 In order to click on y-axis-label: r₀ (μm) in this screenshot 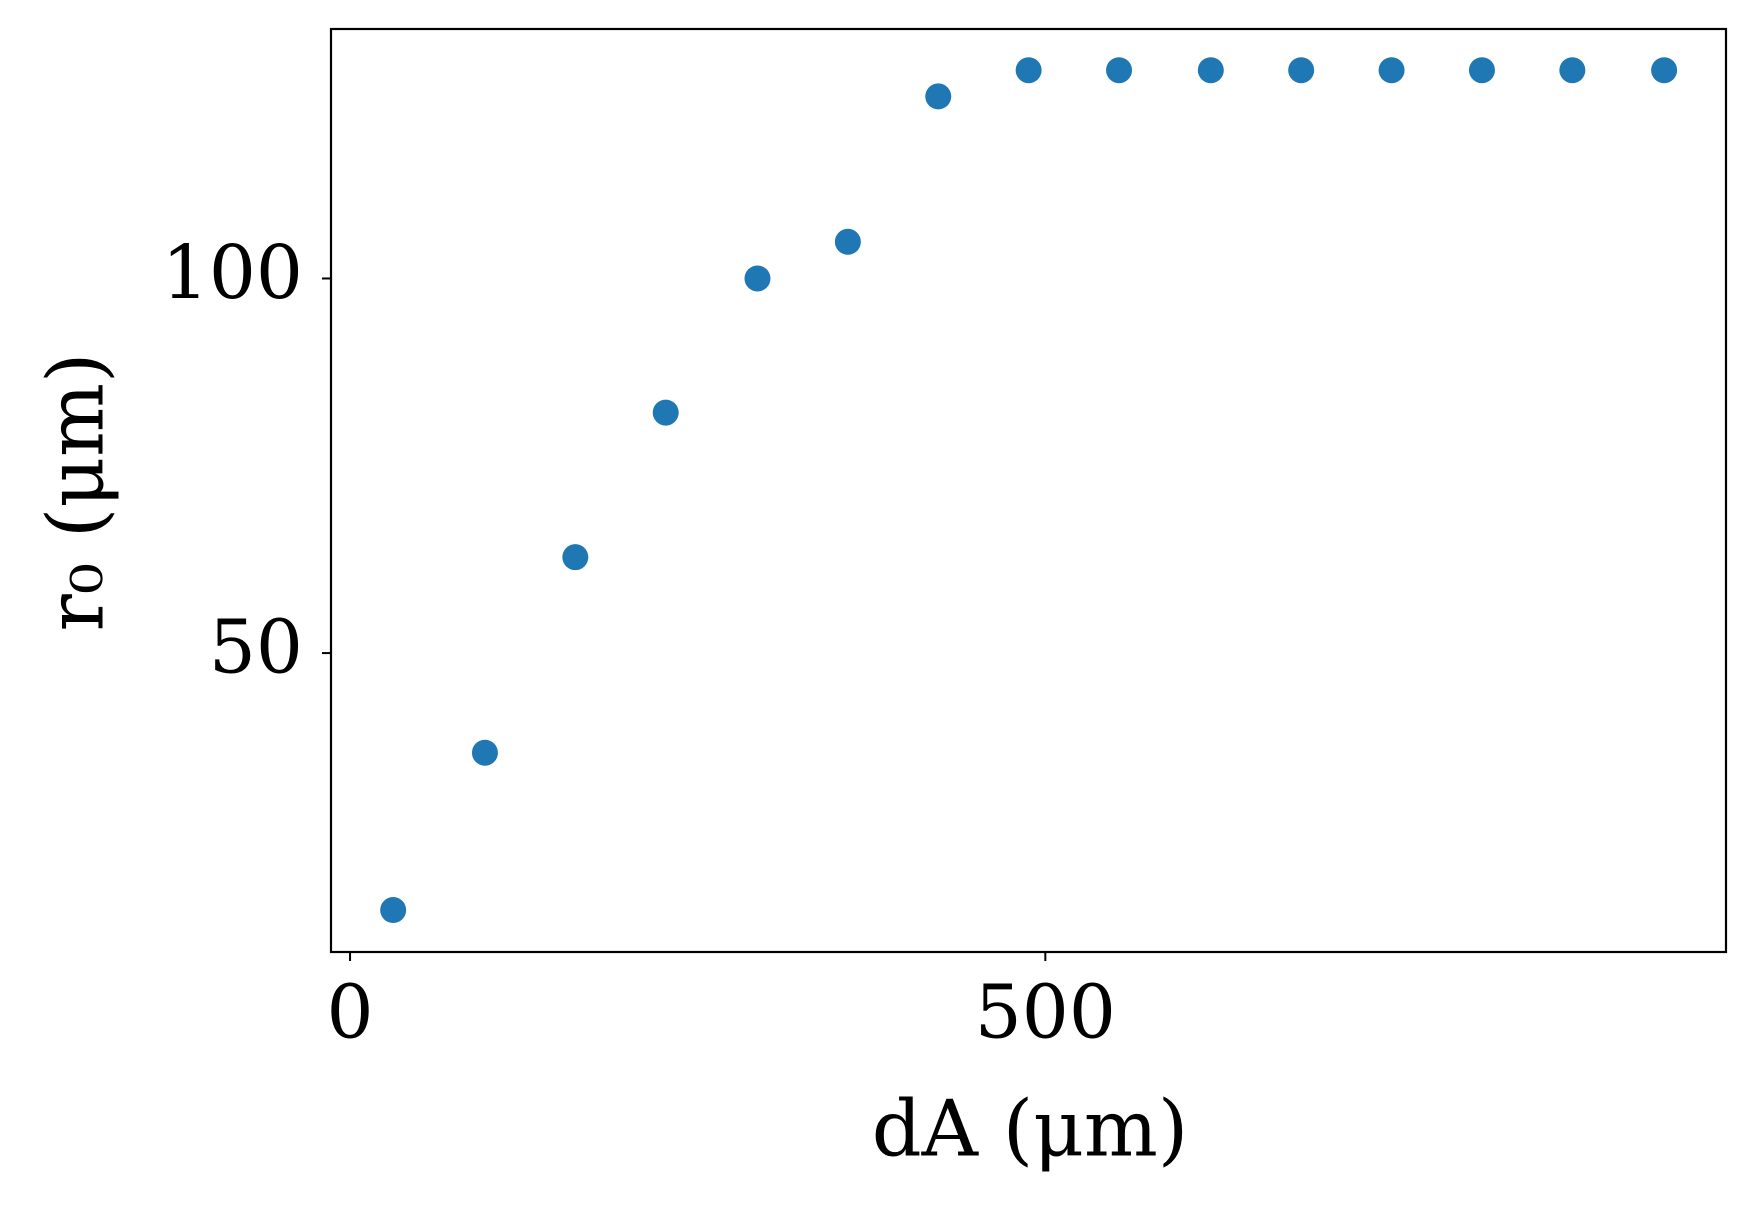, I will do `click(77, 492)`.